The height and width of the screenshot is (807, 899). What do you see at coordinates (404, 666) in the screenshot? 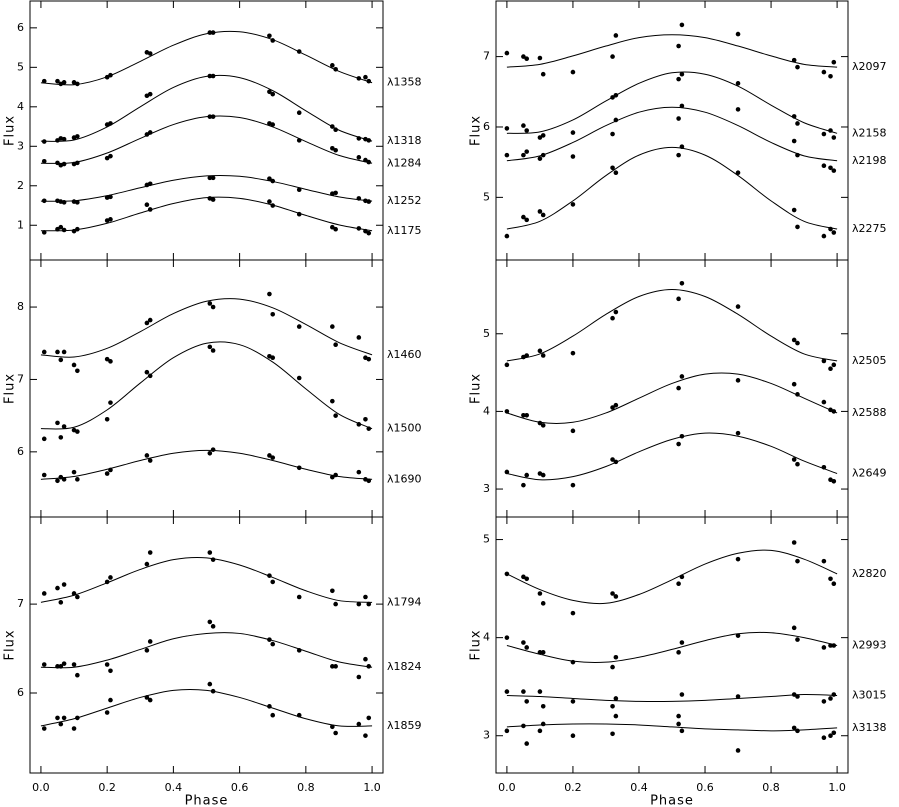
I see `series-label: λ1824` at bounding box center [404, 666].